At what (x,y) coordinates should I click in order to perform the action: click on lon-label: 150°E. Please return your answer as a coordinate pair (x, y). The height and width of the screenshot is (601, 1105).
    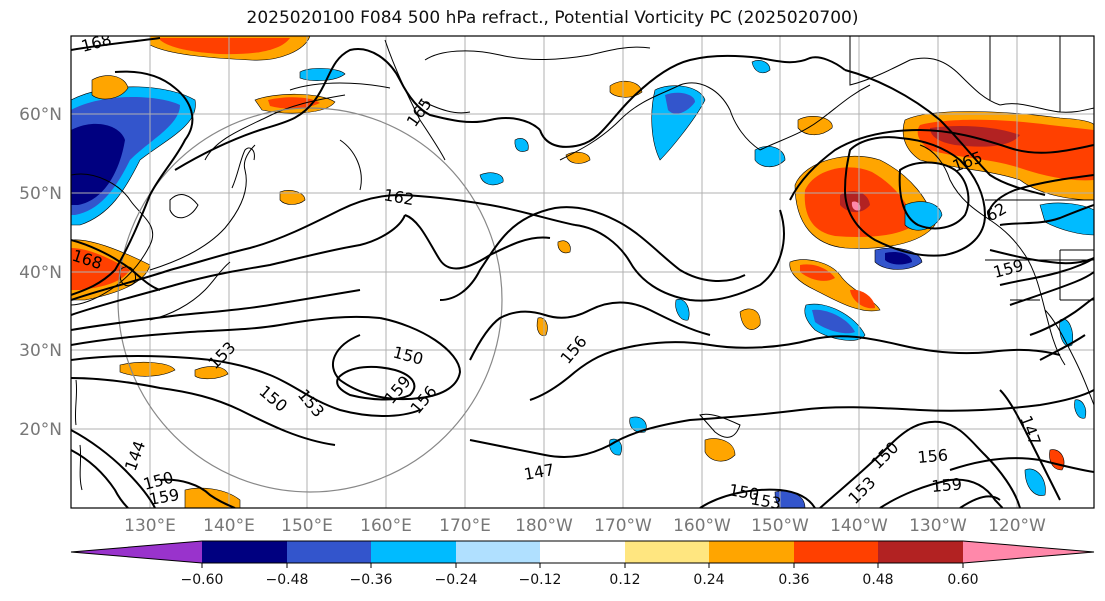
    Looking at the image, I should click on (307, 526).